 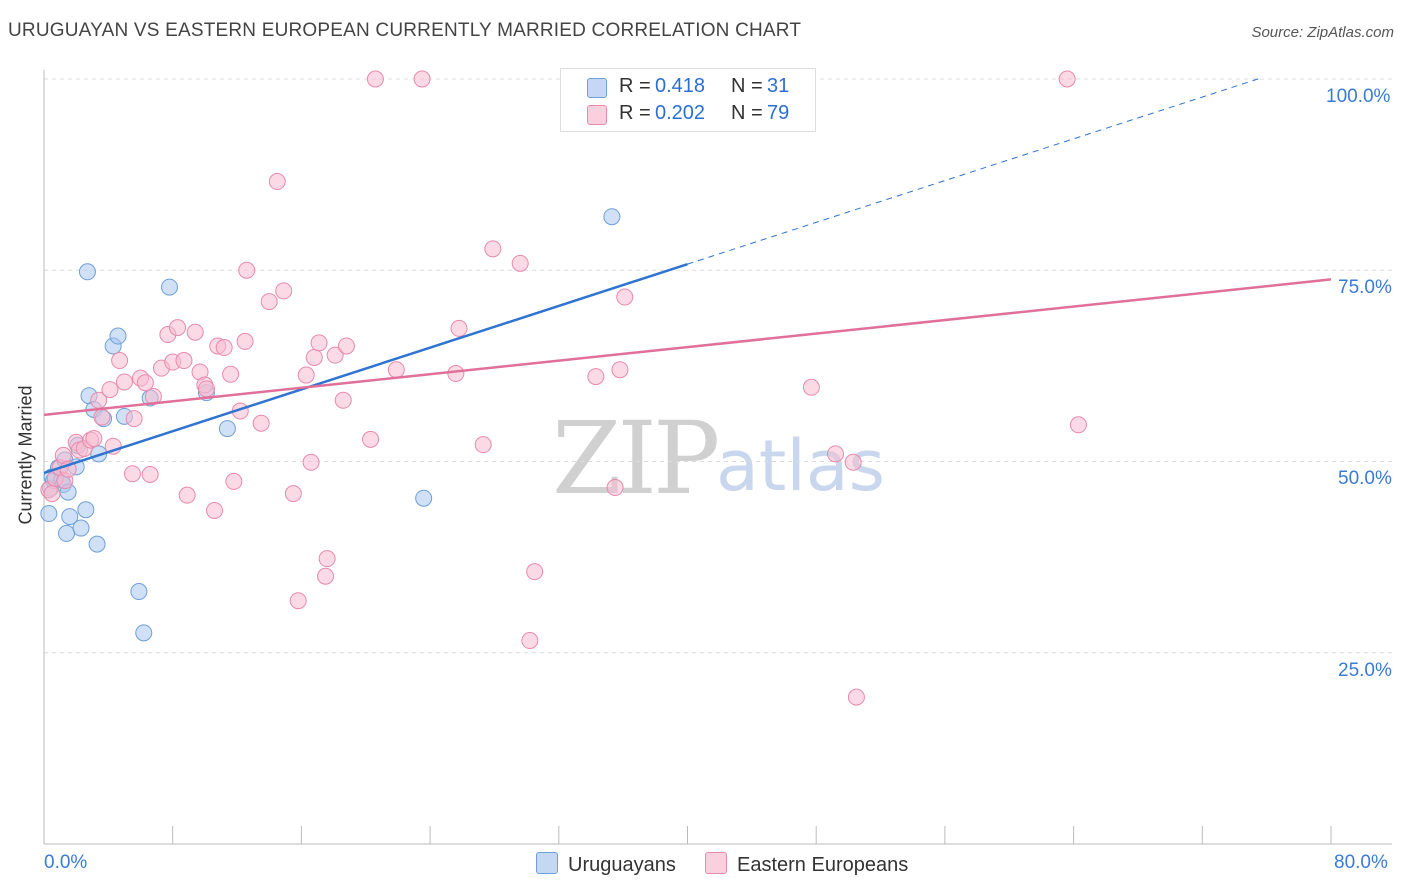 I want to click on legend-n-value: 31, so click(x=778, y=86).